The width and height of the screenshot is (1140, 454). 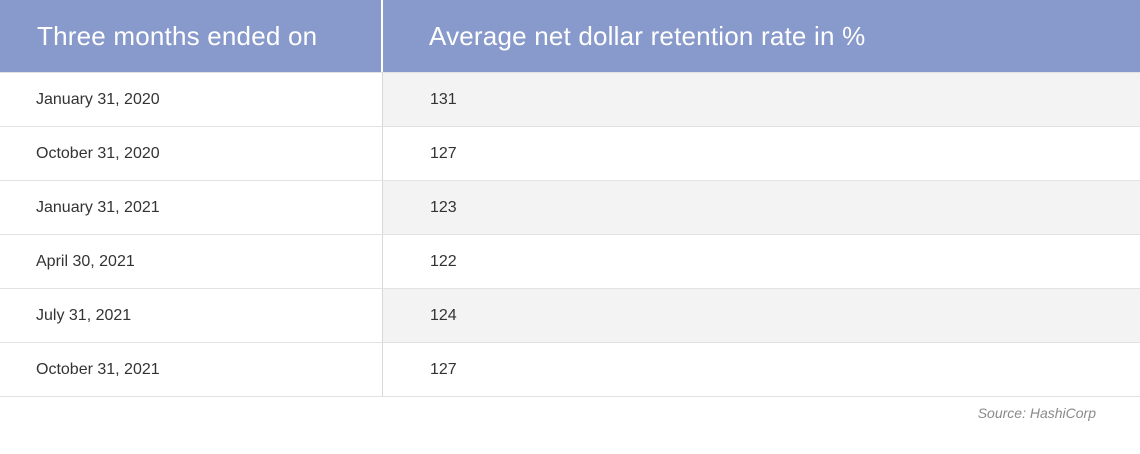 I want to click on row-rate: 124, so click(x=761, y=315).